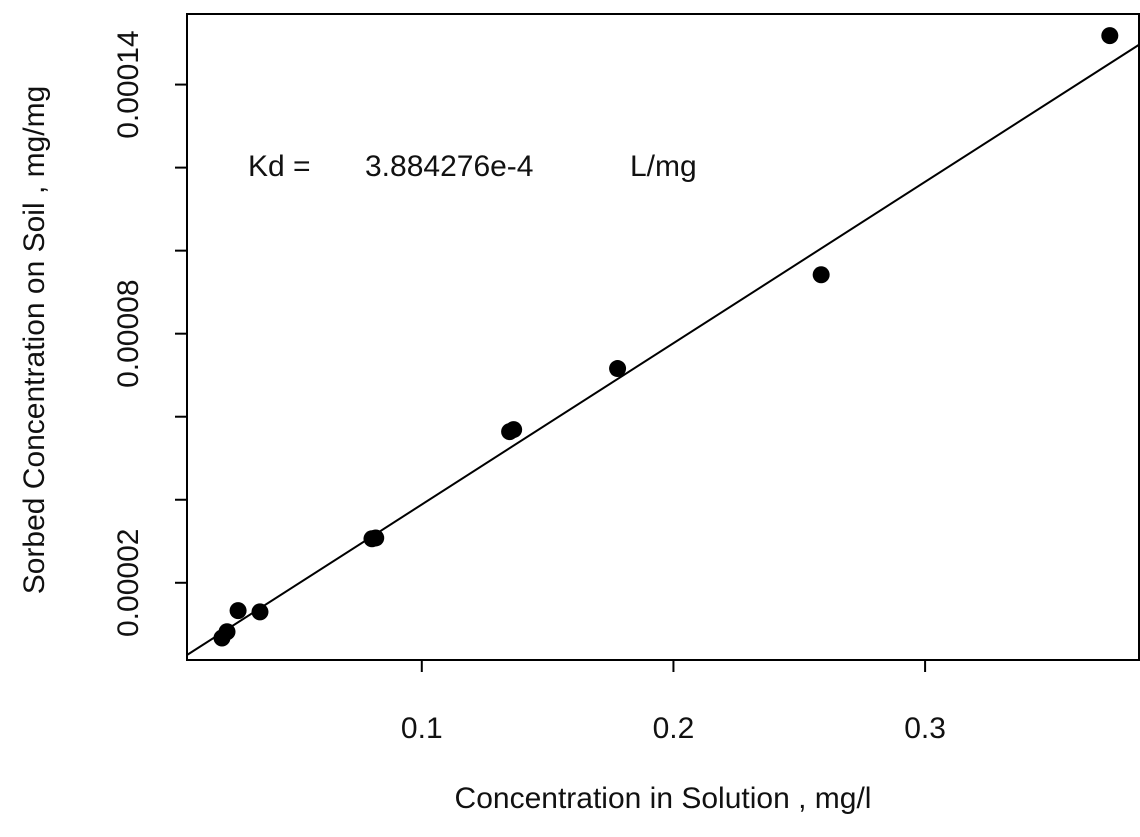  I want to click on x-tick-label: 0.1, so click(422, 728).